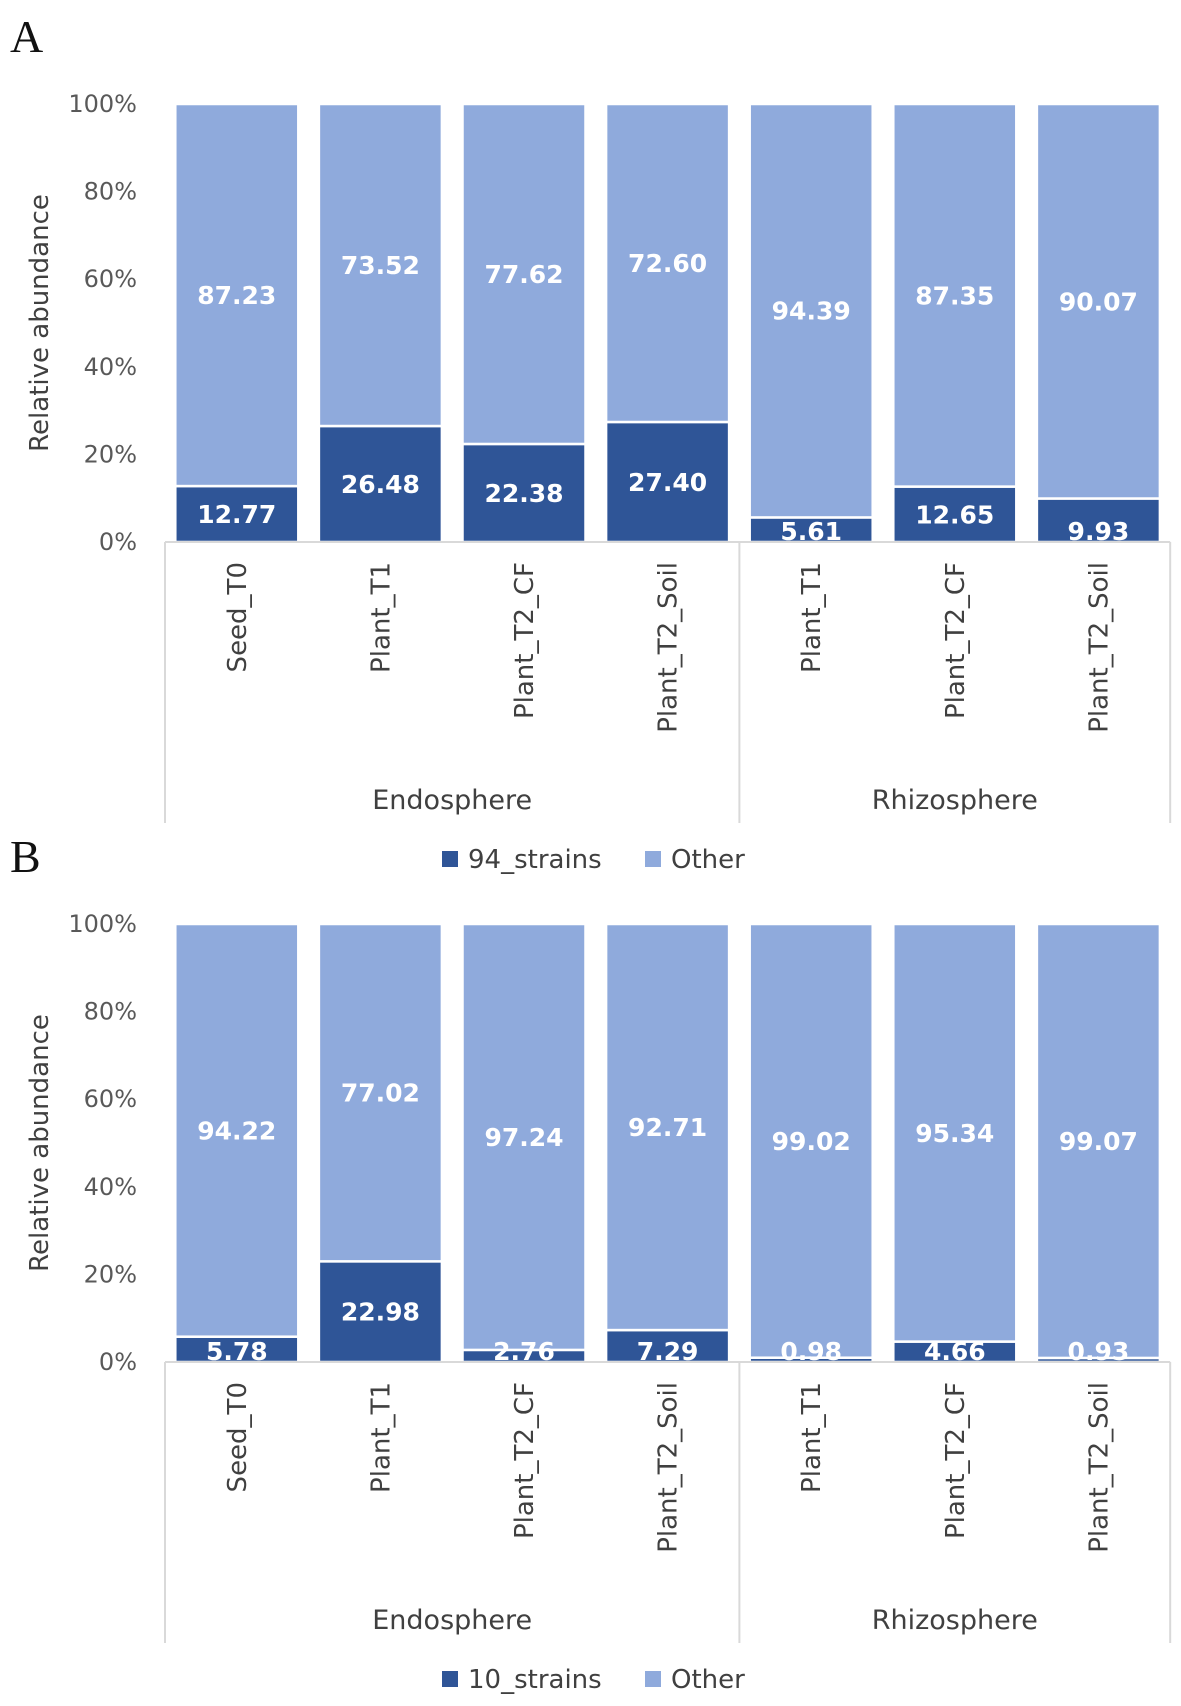  What do you see at coordinates (238, 1437) in the screenshot?
I see `chart-b-category-label: Seed_T0` at bounding box center [238, 1437].